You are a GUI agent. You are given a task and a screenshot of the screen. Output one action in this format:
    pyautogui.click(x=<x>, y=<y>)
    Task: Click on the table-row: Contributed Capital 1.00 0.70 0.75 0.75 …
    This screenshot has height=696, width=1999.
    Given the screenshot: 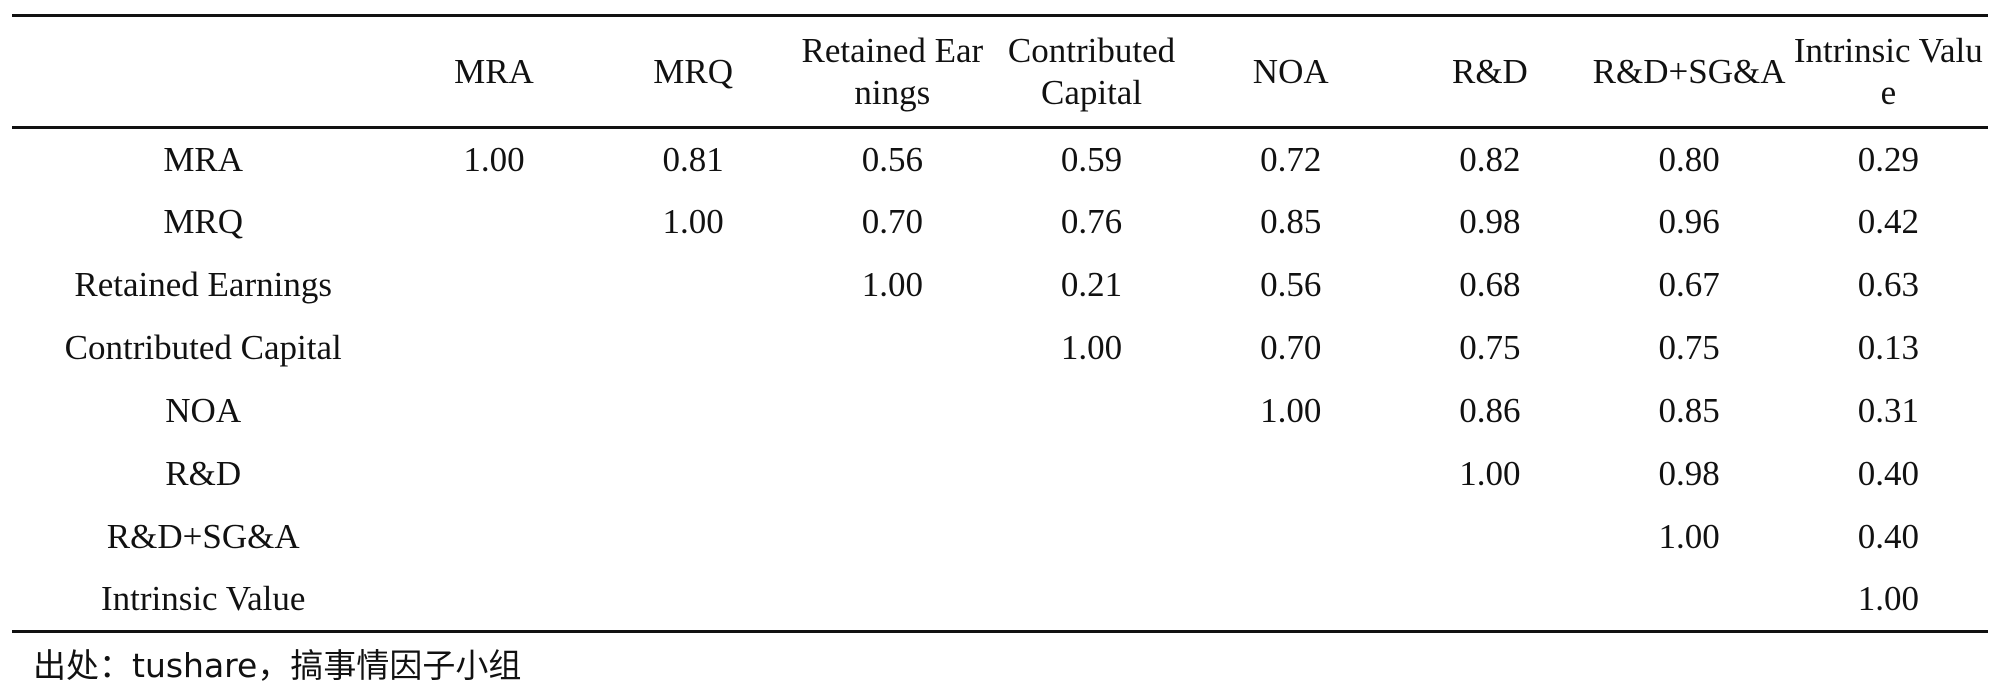 What is the action you would take?
    pyautogui.click(x=1000, y=348)
    